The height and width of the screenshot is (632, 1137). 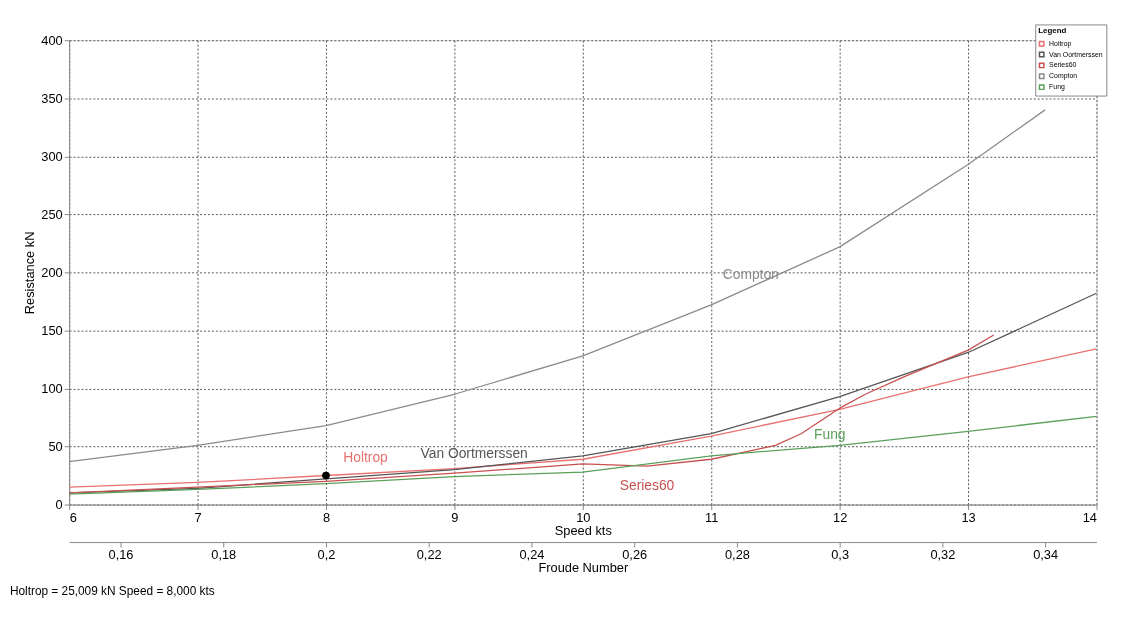 What do you see at coordinates (30, 273) in the screenshot?
I see `y-axis-title: Resistance kN` at bounding box center [30, 273].